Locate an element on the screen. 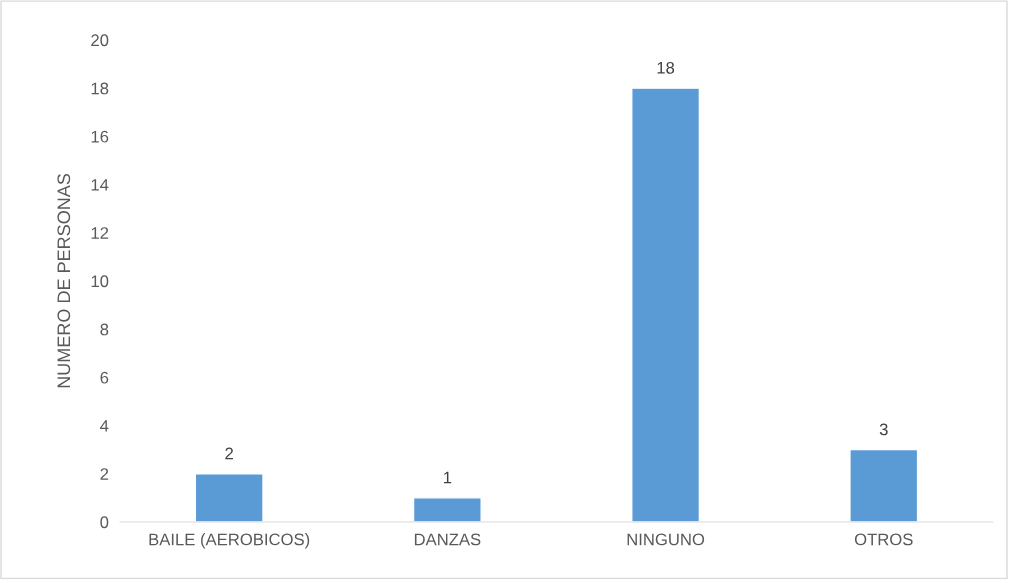 The width and height of the screenshot is (1009, 579). y-tick-label: 20 is located at coordinates (100, 40).